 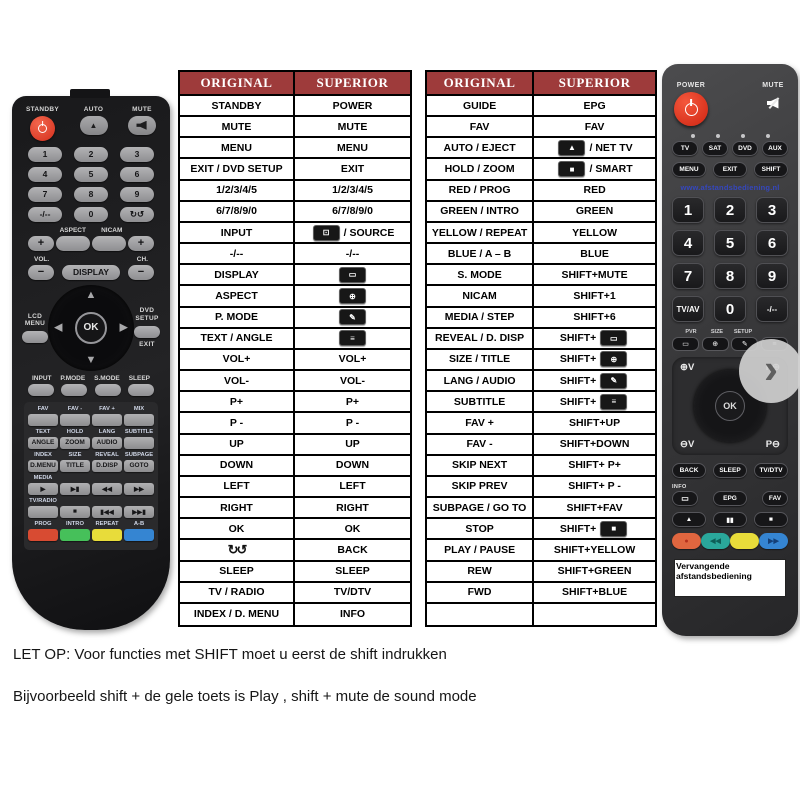 I want to click on left-remote-intro-button, so click(x=75, y=534).